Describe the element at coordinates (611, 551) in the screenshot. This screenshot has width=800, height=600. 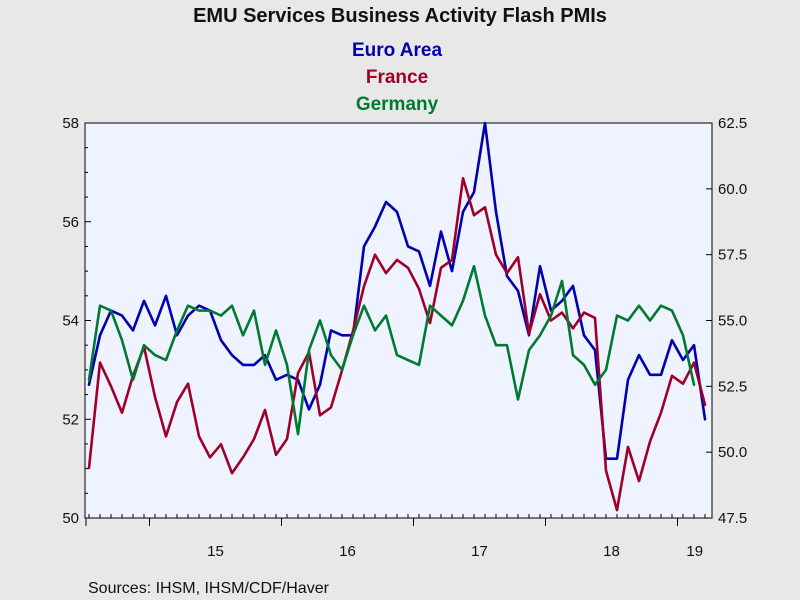
I see `year-label: 18` at that location.